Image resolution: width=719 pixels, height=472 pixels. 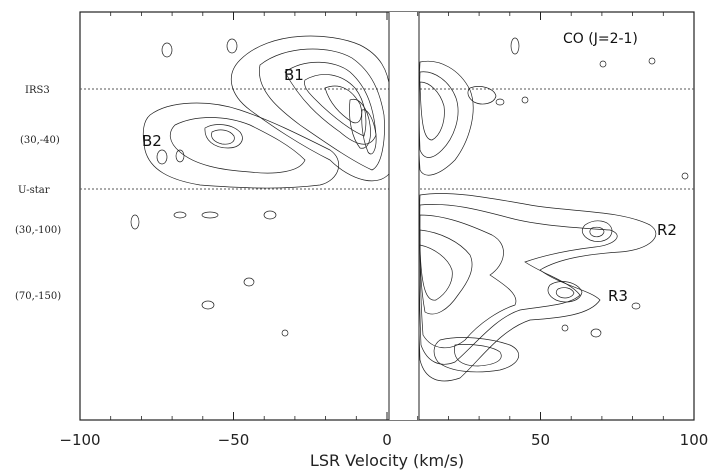 What do you see at coordinates (694, 440) in the screenshot?
I see `x-tick-label-4: 100` at bounding box center [694, 440].